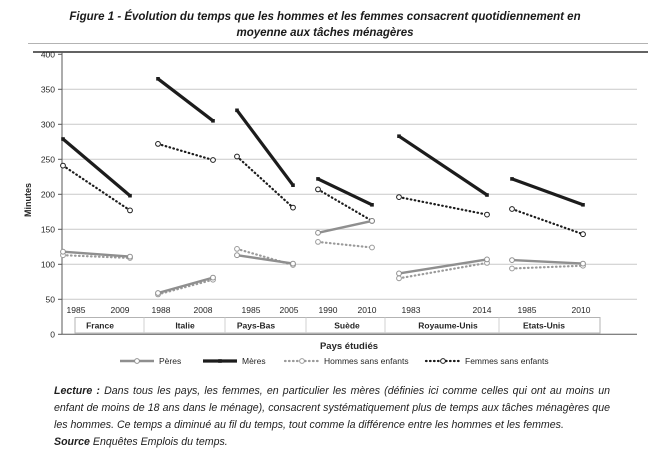 The image size is (650, 449). I want to click on y-tick-label: 250, so click(48, 159).